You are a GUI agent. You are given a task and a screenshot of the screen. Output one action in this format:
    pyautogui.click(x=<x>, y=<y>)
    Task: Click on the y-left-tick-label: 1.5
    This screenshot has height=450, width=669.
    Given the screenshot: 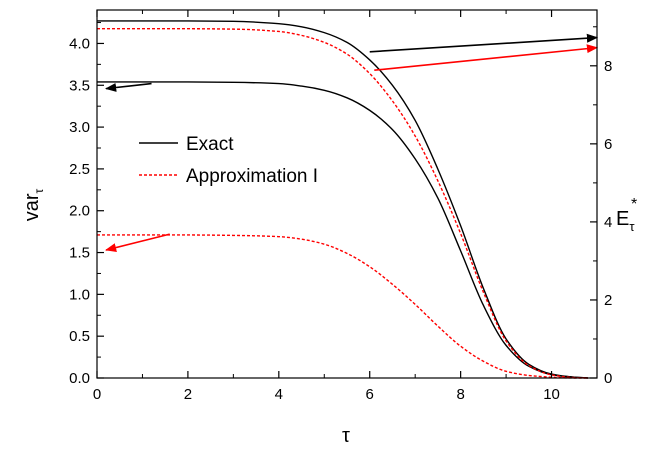 What is the action you would take?
    pyautogui.click(x=79, y=253)
    